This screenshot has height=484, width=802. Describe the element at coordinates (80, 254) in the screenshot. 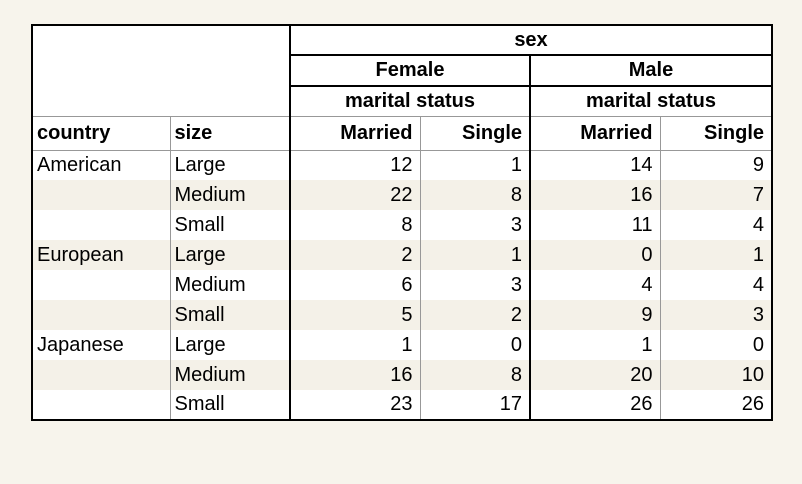

I see `country-cell: European` at that location.